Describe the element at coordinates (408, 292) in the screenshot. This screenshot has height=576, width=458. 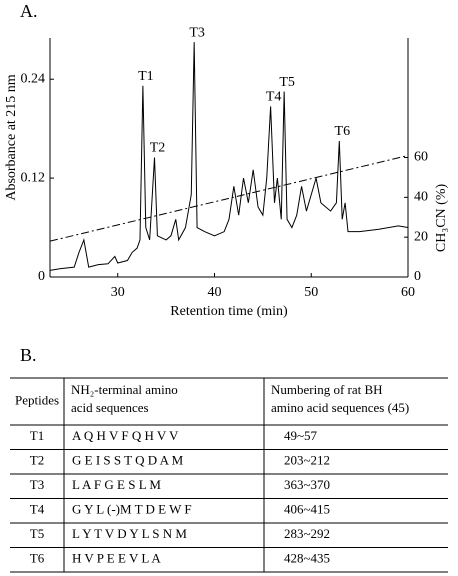
I see `x-tick-label: 60` at that location.